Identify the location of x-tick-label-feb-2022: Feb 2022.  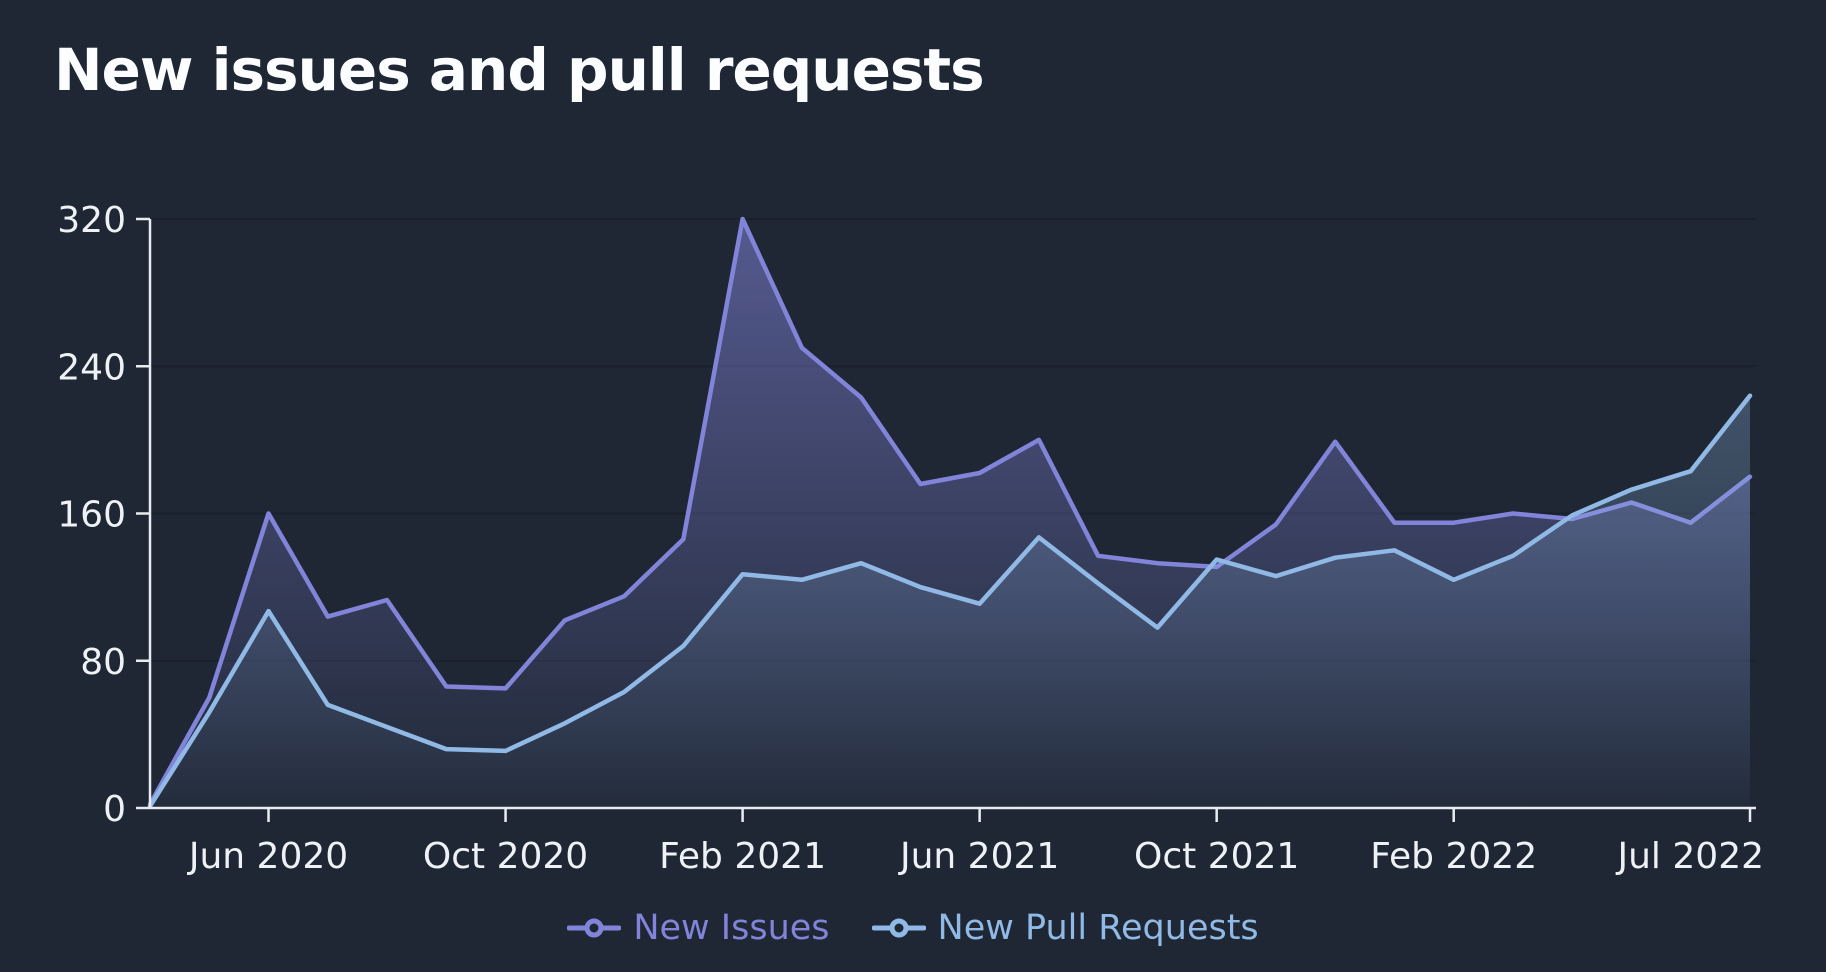
(1453, 856).